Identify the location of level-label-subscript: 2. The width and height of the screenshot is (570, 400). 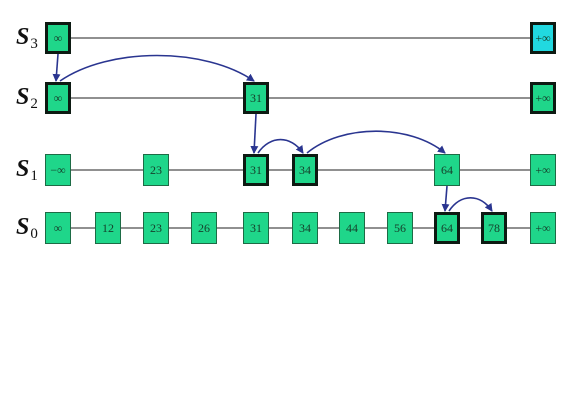
(34, 104).